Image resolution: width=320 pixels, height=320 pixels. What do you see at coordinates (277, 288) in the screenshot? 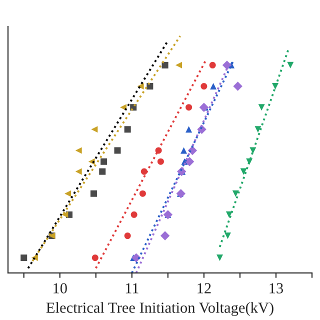
I see `x-tick-label: 13` at bounding box center [277, 288].